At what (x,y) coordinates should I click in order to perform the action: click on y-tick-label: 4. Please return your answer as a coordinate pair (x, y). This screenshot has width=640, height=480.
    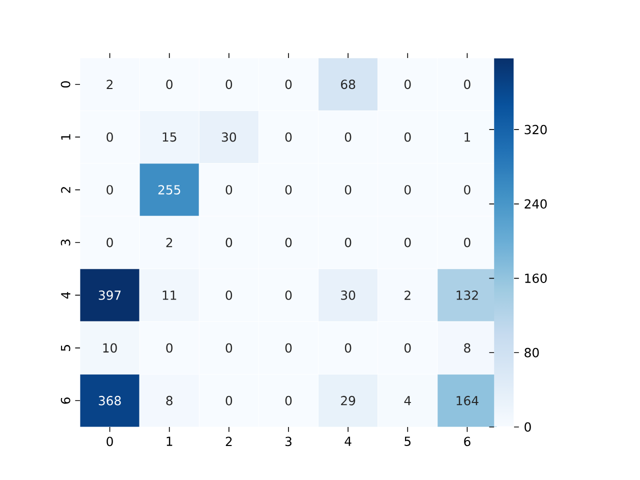
    Looking at the image, I should click on (65, 295).